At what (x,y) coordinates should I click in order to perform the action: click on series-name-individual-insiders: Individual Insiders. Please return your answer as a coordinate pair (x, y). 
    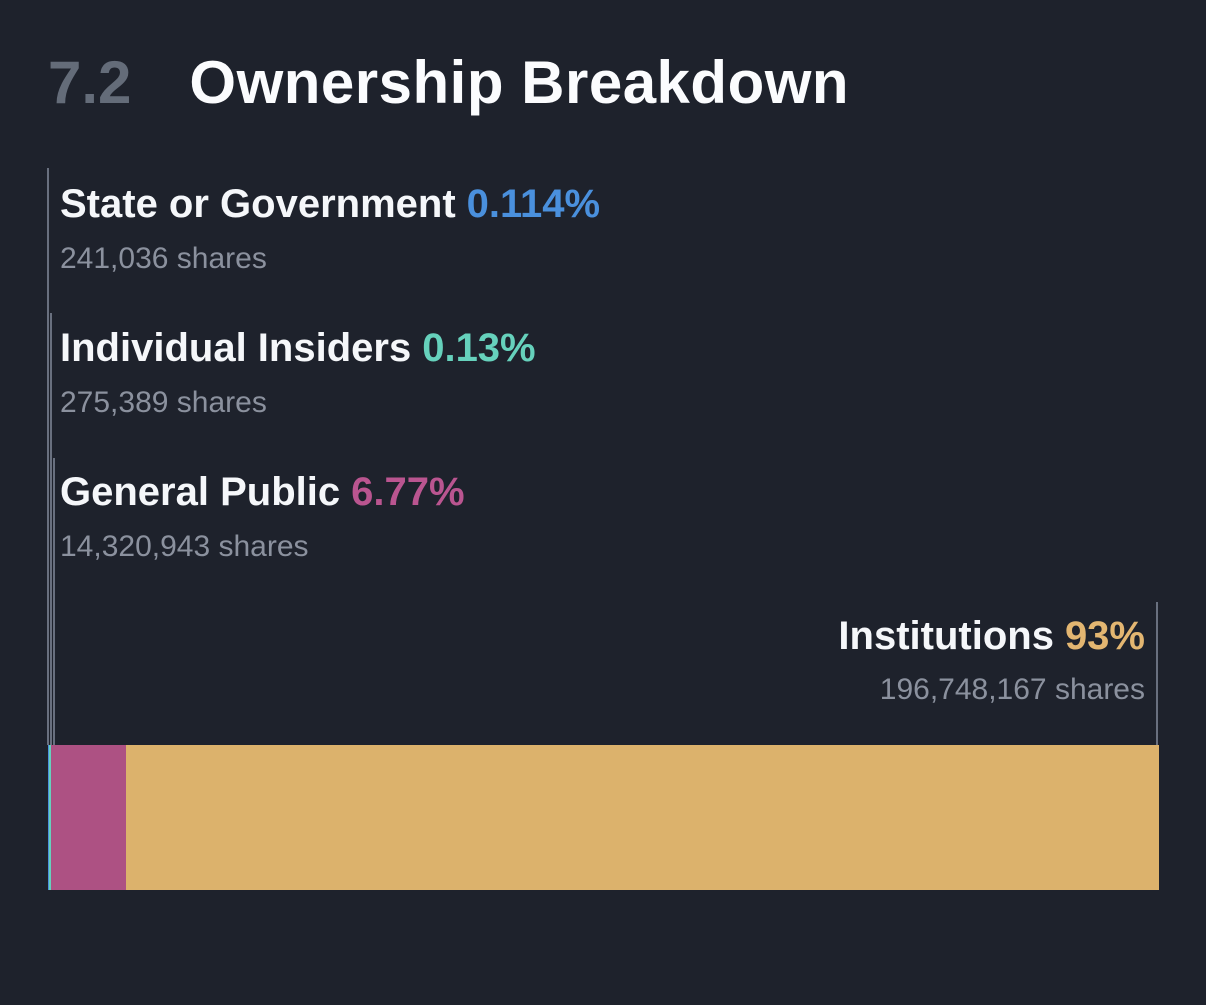
    Looking at the image, I should click on (236, 348).